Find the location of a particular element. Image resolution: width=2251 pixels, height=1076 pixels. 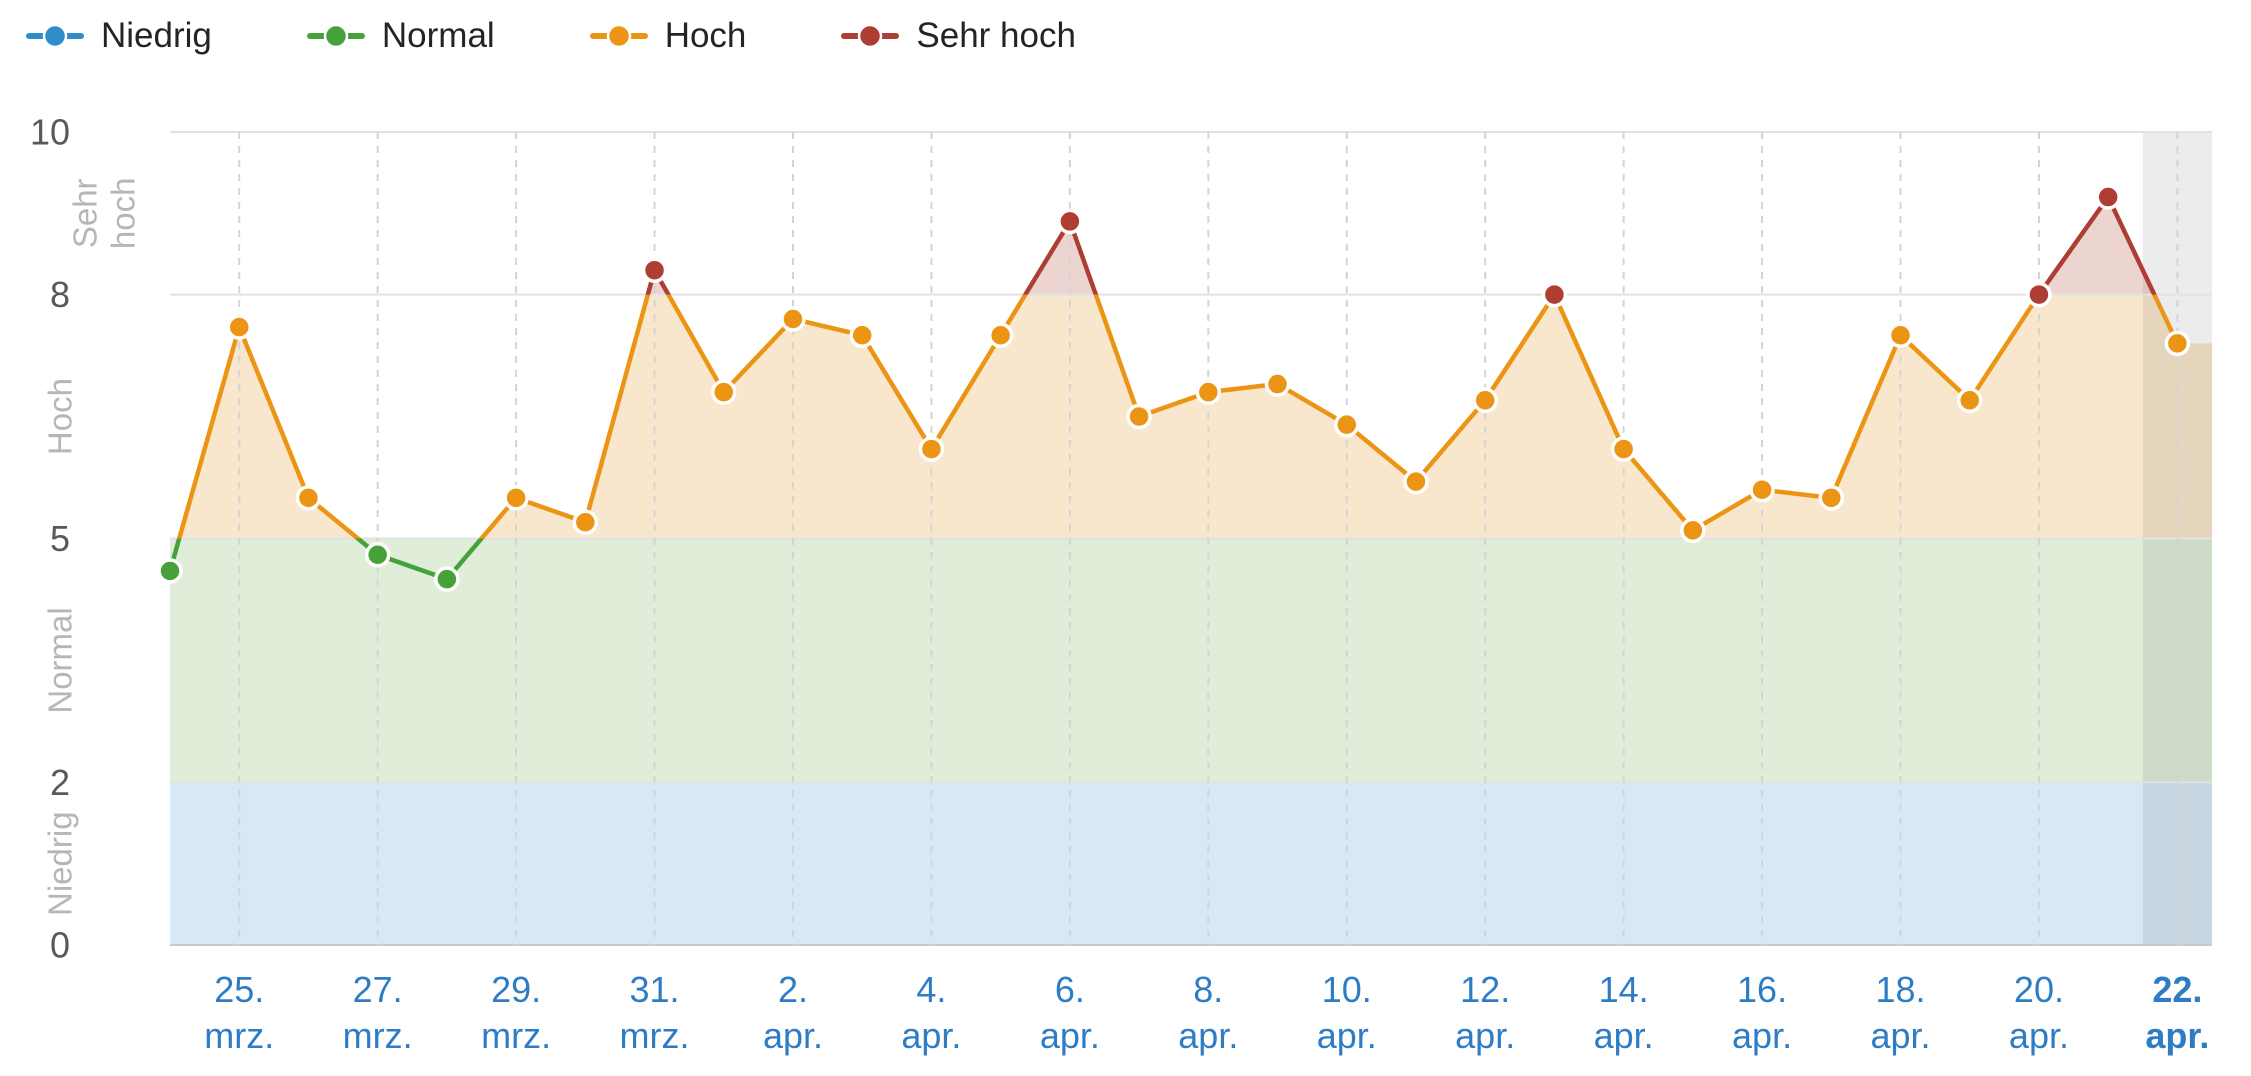

x-axis-label: 20. apr. is located at coordinates (2039, 1012).